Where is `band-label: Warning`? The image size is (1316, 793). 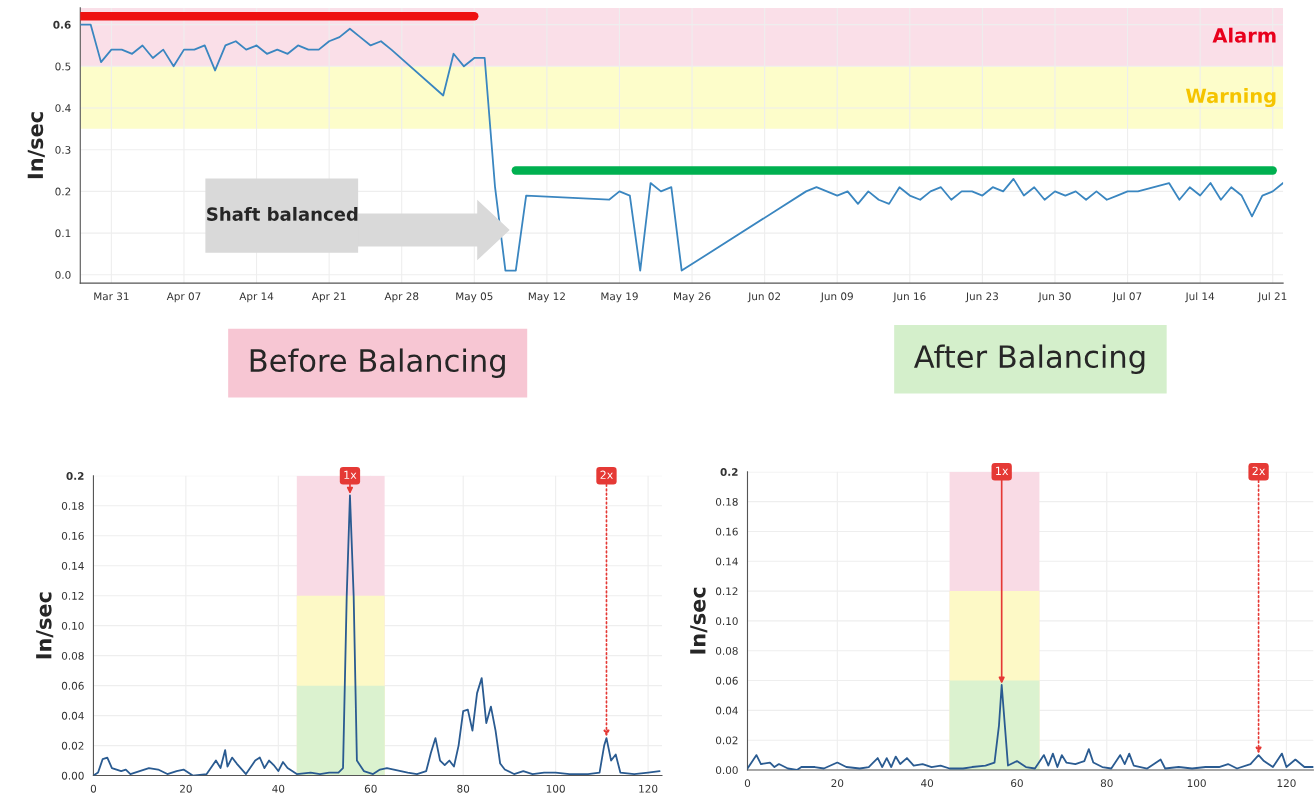 band-label: Warning is located at coordinates (1230, 98).